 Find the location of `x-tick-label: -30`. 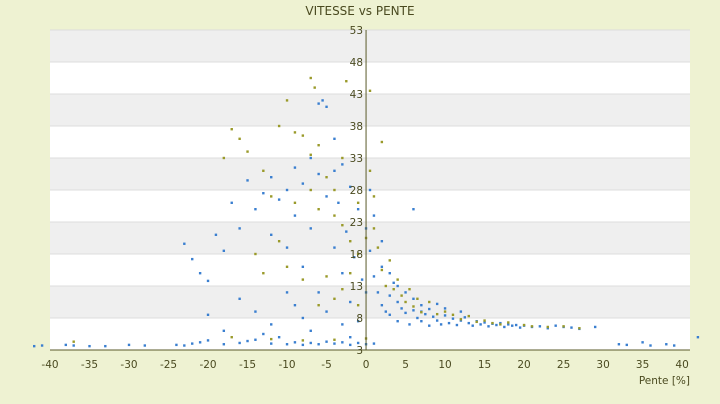

x-tick-label: -30 is located at coordinates (128, 365).